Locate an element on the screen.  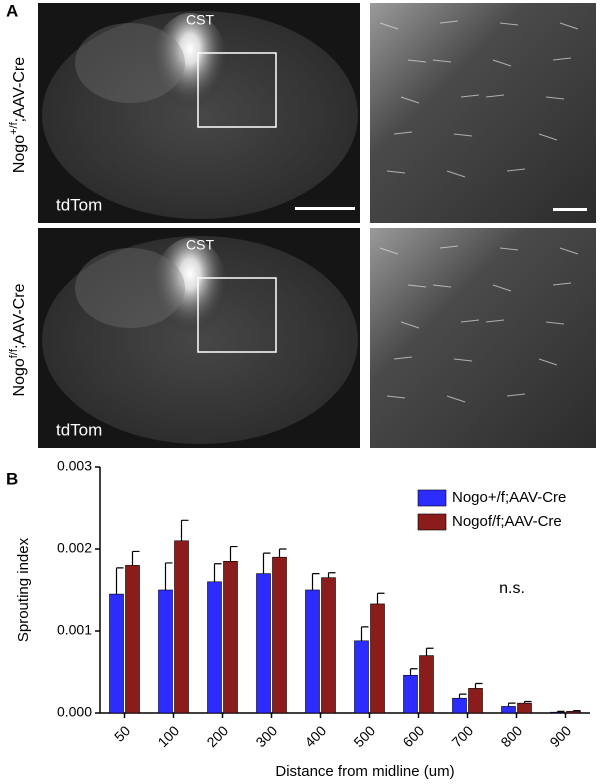
x-tick-label: 500 is located at coordinates (364, 736).